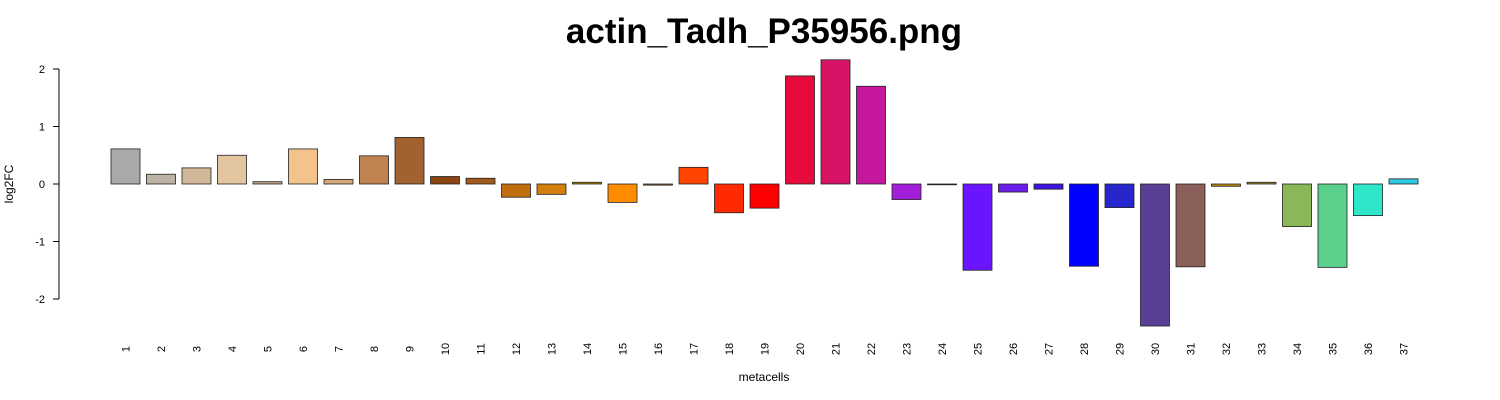  What do you see at coordinates (411, 349) in the screenshot?
I see `x-tick-label: 9` at bounding box center [411, 349].